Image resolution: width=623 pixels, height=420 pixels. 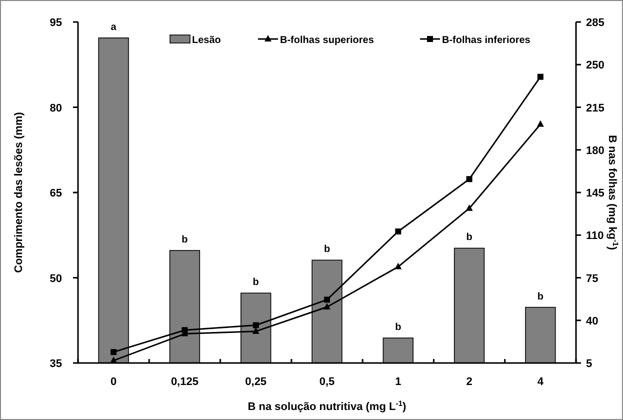 I want to click on y-tick-label: 95, so click(x=56, y=23).